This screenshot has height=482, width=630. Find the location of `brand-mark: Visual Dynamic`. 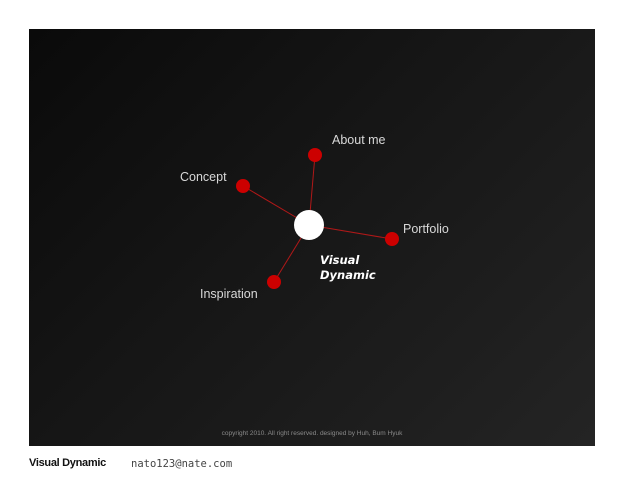

brand-mark: Visual Dynamic is located at coordinates (348, 268).